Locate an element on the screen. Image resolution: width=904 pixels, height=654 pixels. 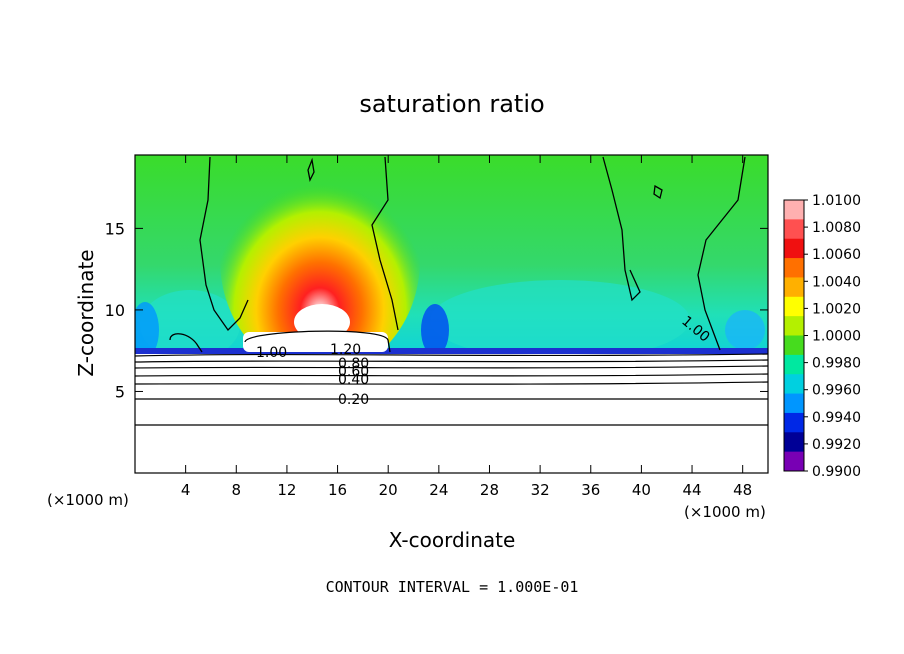
contour-label-1: 1.00 is located at coordinates (271, 353).